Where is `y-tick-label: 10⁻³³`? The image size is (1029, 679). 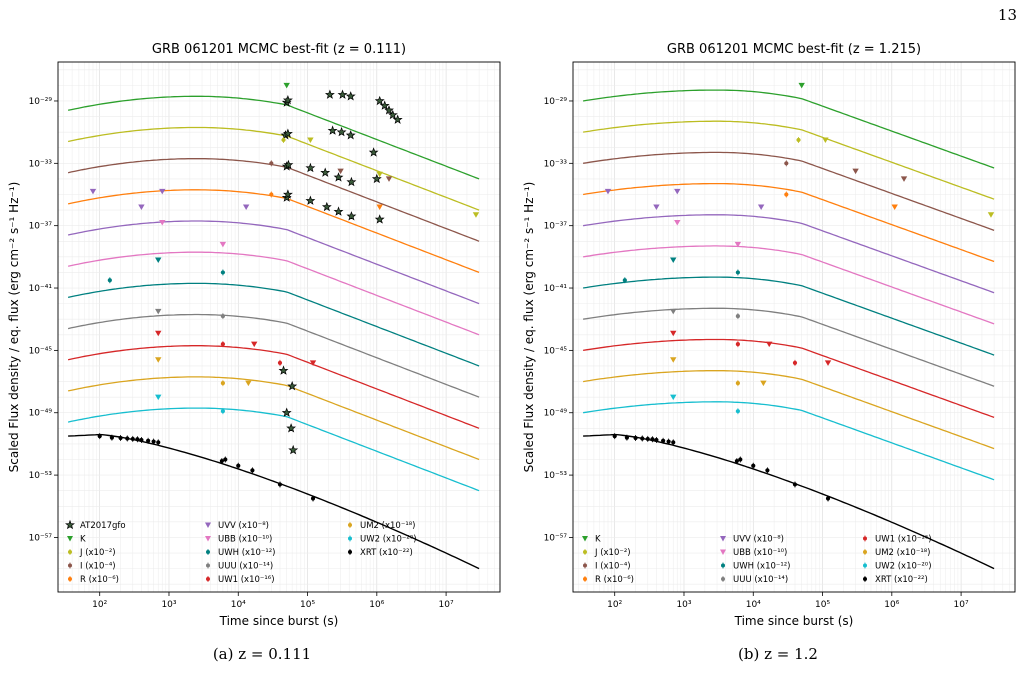
y-tick-label: 10⁻³³ is located at coordinates (41, 164).